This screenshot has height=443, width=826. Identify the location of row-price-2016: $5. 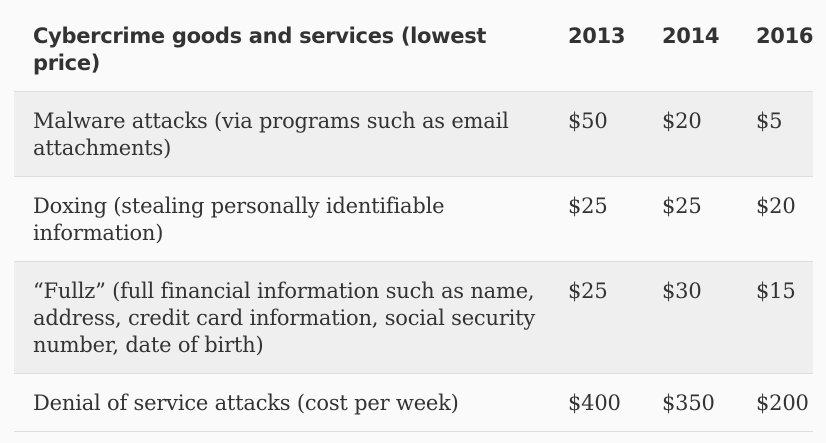
(769, 121).